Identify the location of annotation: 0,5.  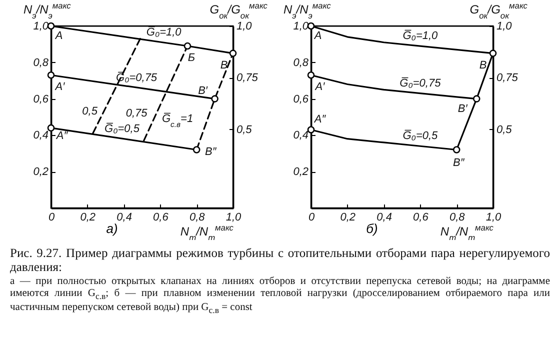
(90, 112).